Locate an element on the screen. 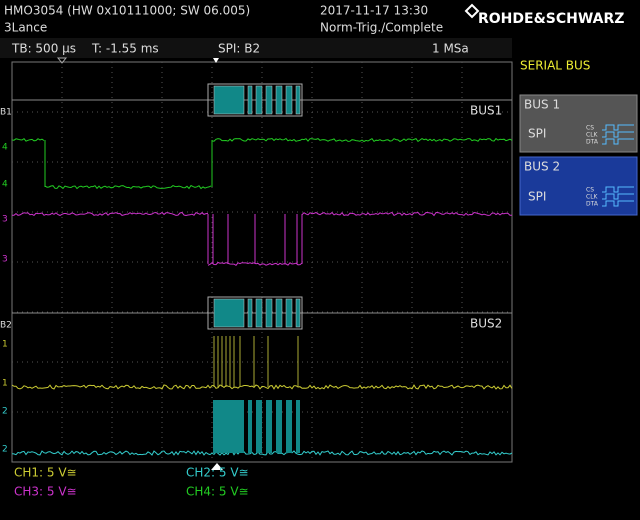  sample-rate: 1 MSa is located at coordinates (450, 49).